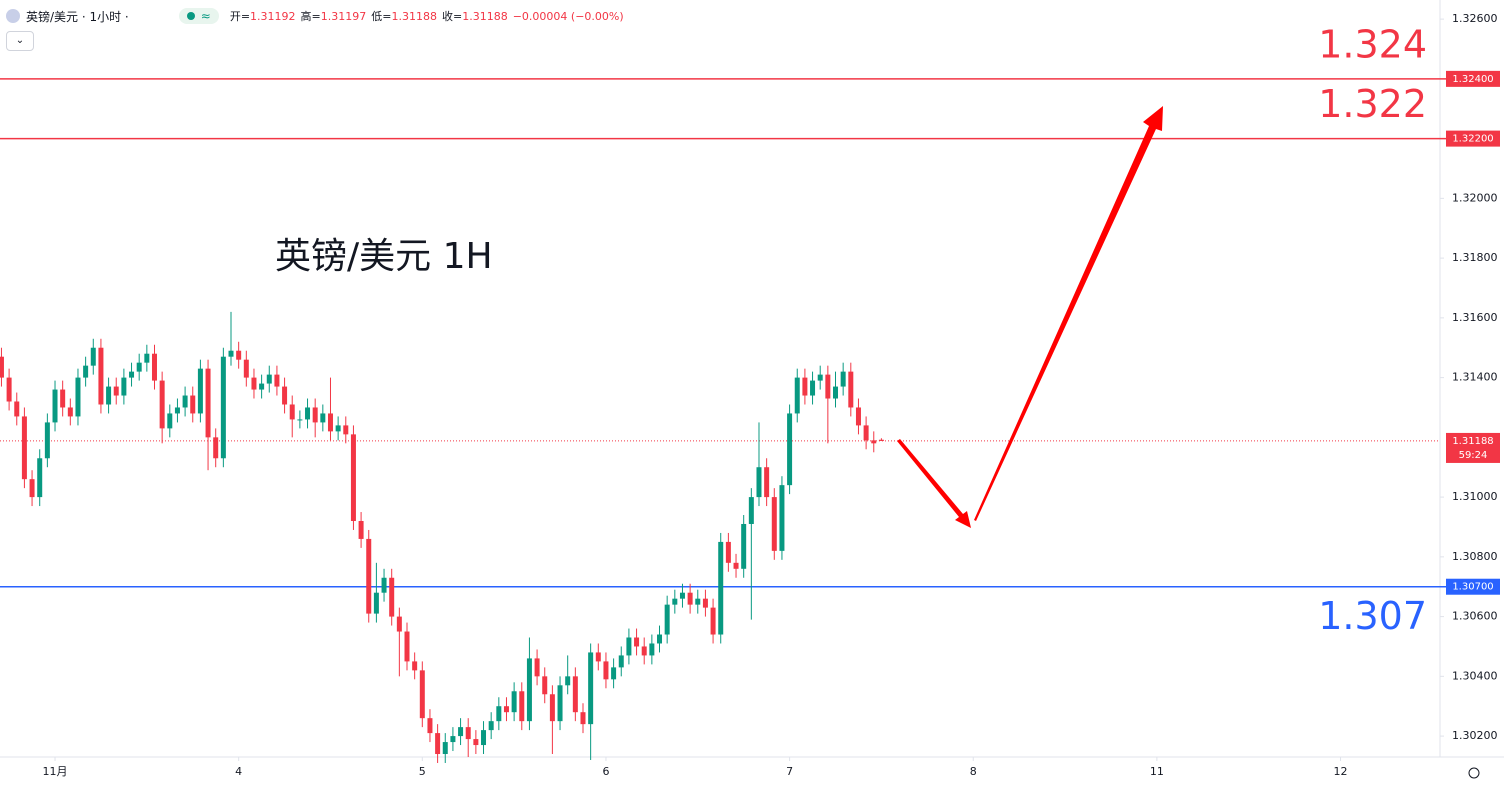  I want to click on ohlc-label: 低=, so click(381, 16).